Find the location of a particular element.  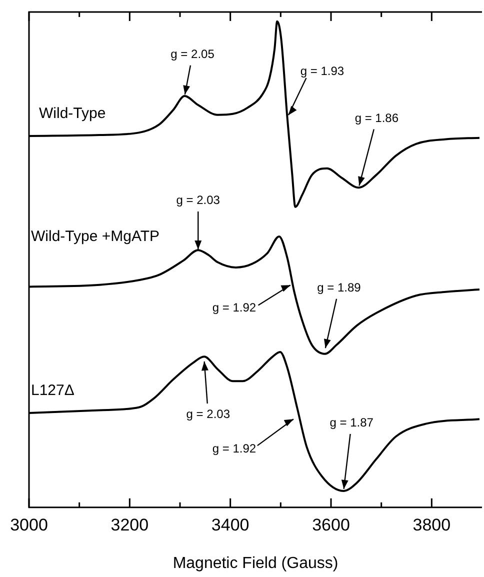

legend-label: Wild-Type +MgATP is located at coordinates (95, 236).